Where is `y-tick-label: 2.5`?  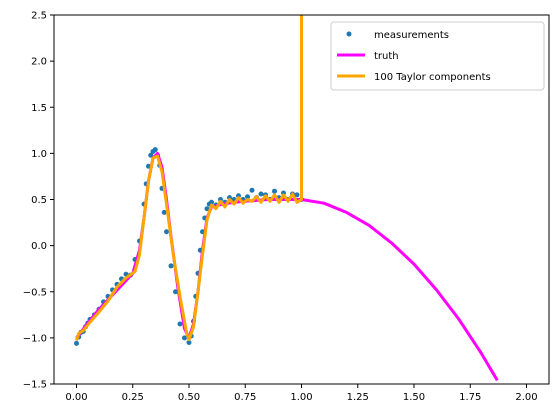 y-tick-label: 2.5 is located at coordinates (39, 16).